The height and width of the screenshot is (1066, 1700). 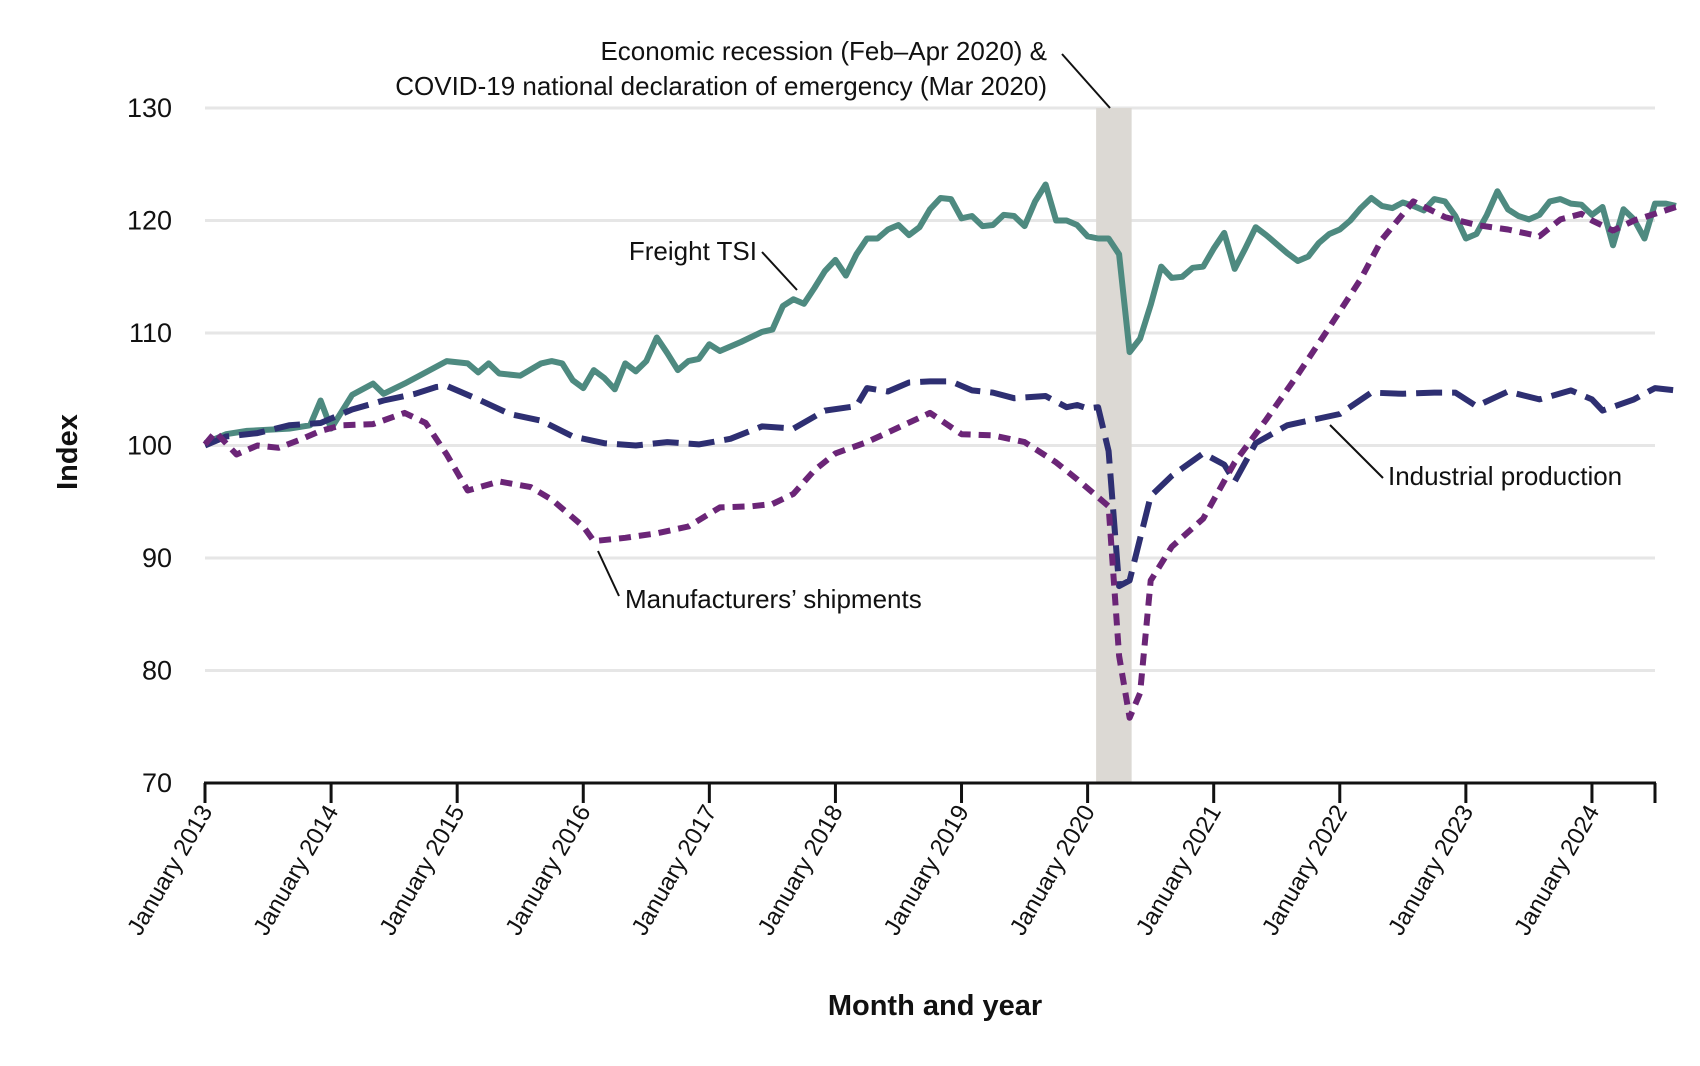 What do you see at coordinates (157, 783) in the screenshot?
I see `y-tick-label: 70` at bounding box center [157, 783].